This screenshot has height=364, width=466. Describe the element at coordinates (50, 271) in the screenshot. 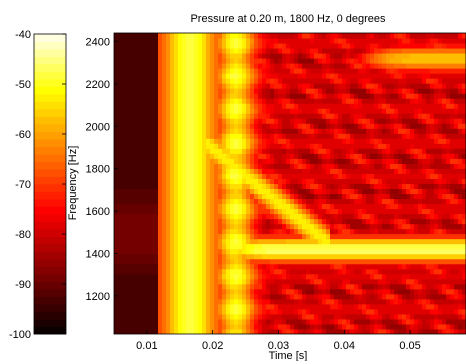

I see `colorbar-level` at that location.